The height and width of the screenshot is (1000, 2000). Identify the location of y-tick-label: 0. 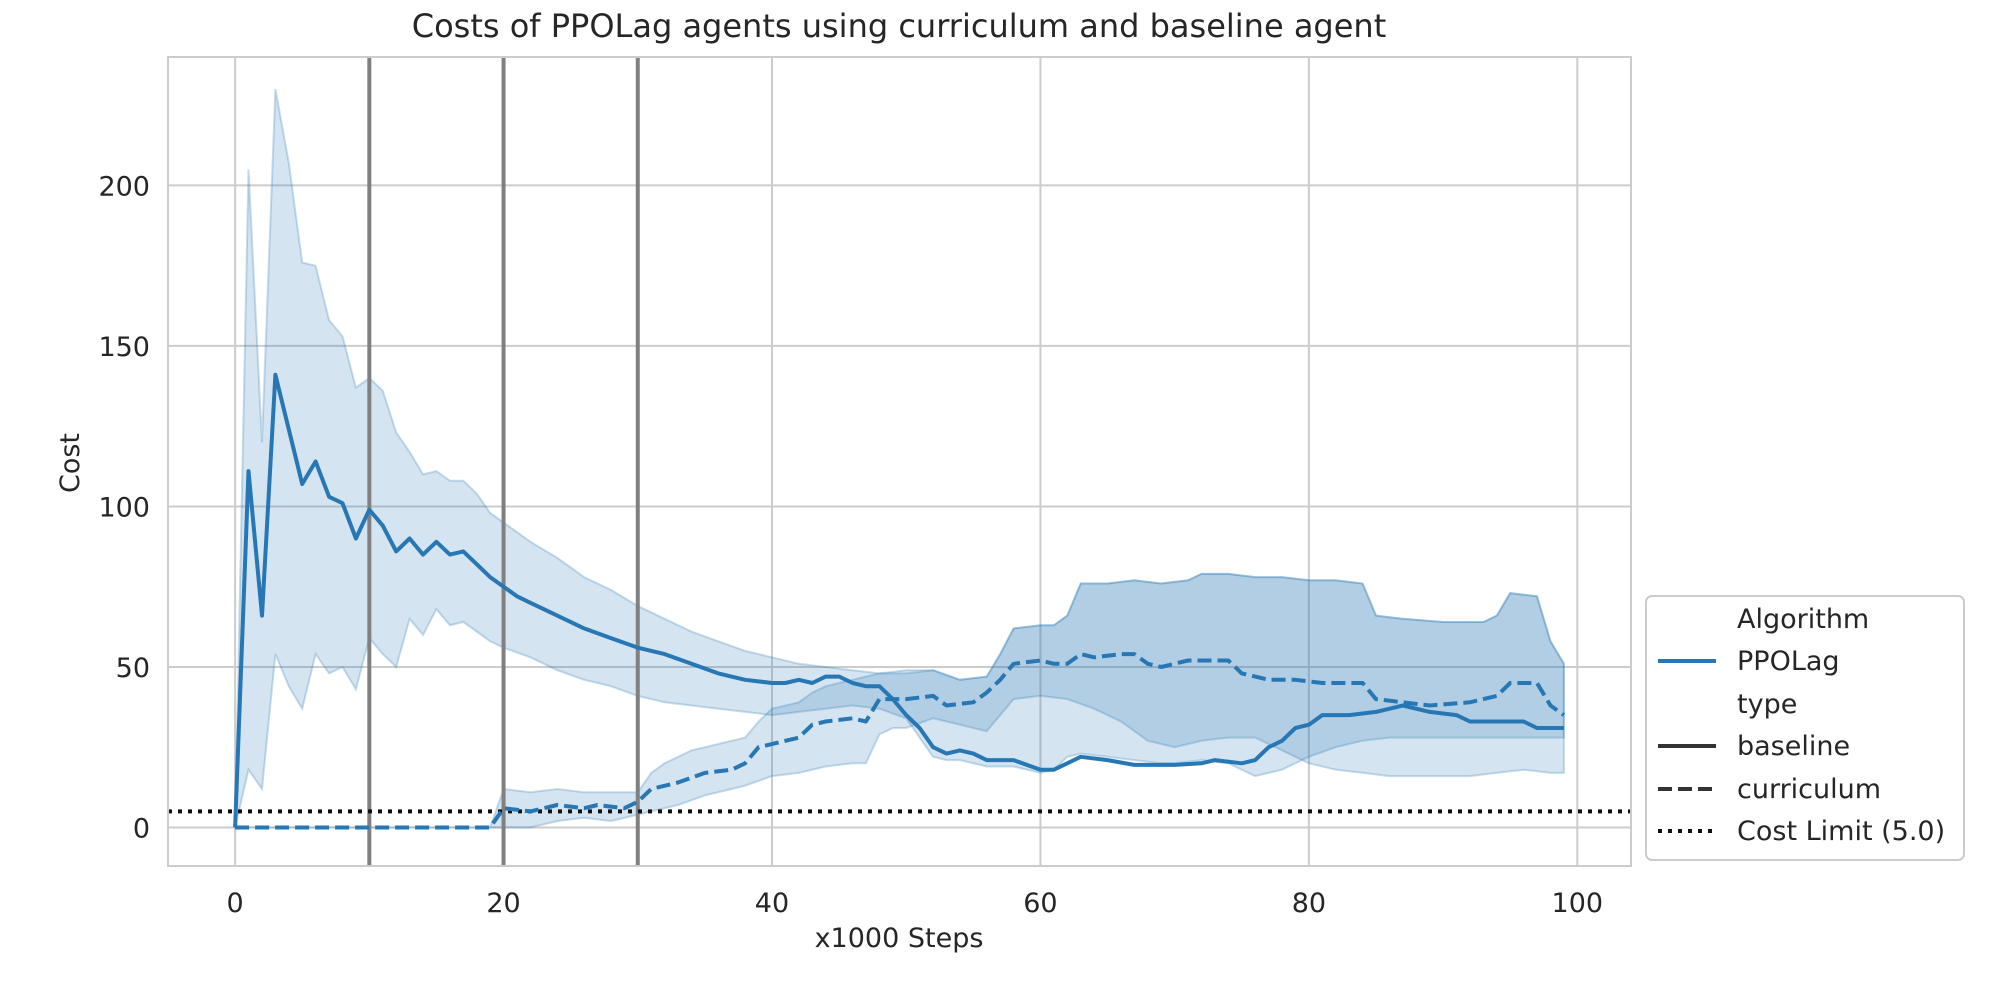
(141, 828).